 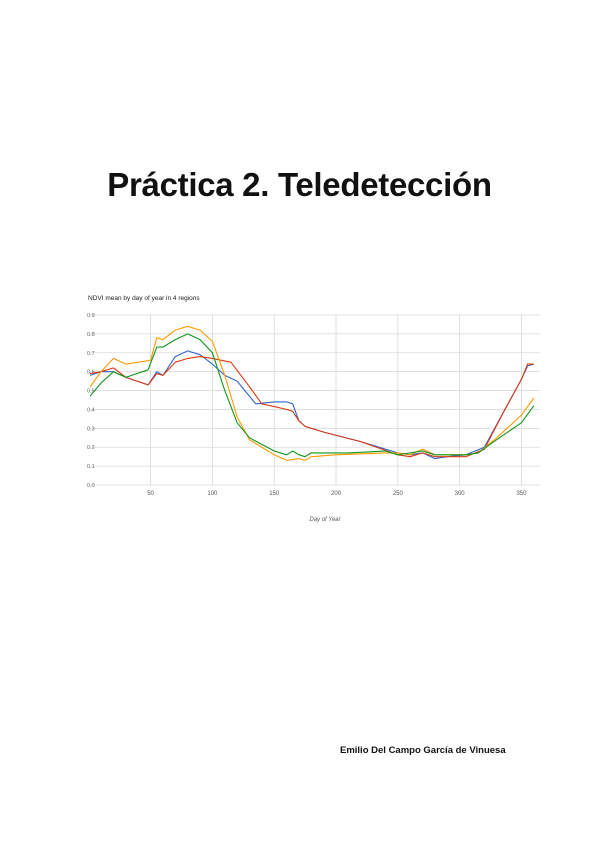 I want to click on document-title: Práctica 2. Teledetección, so click(x=299, y=184).